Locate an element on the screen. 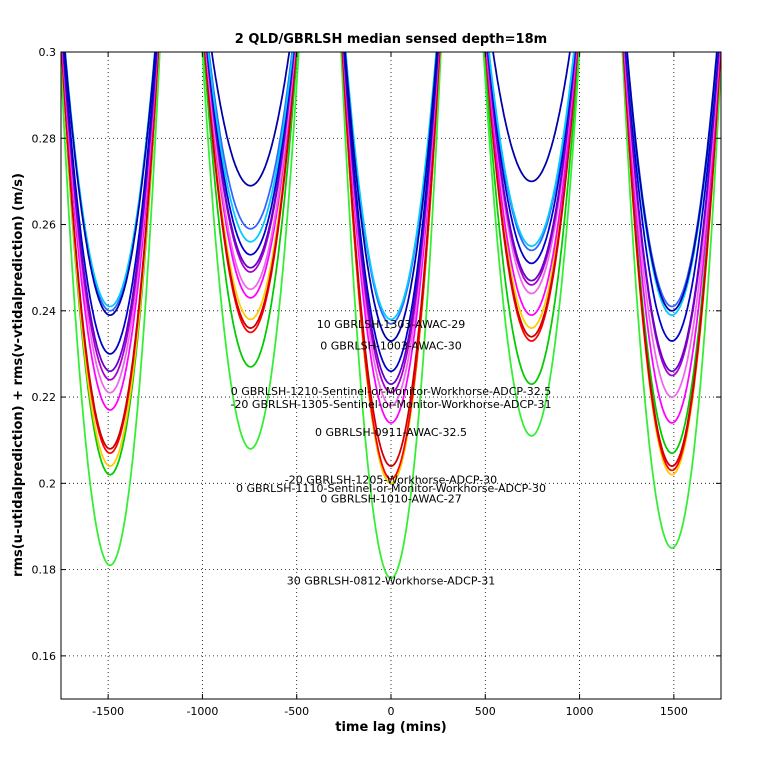 The image size is (760, 760). x-tick-label: -1000 is located at coordinates (202, 711).